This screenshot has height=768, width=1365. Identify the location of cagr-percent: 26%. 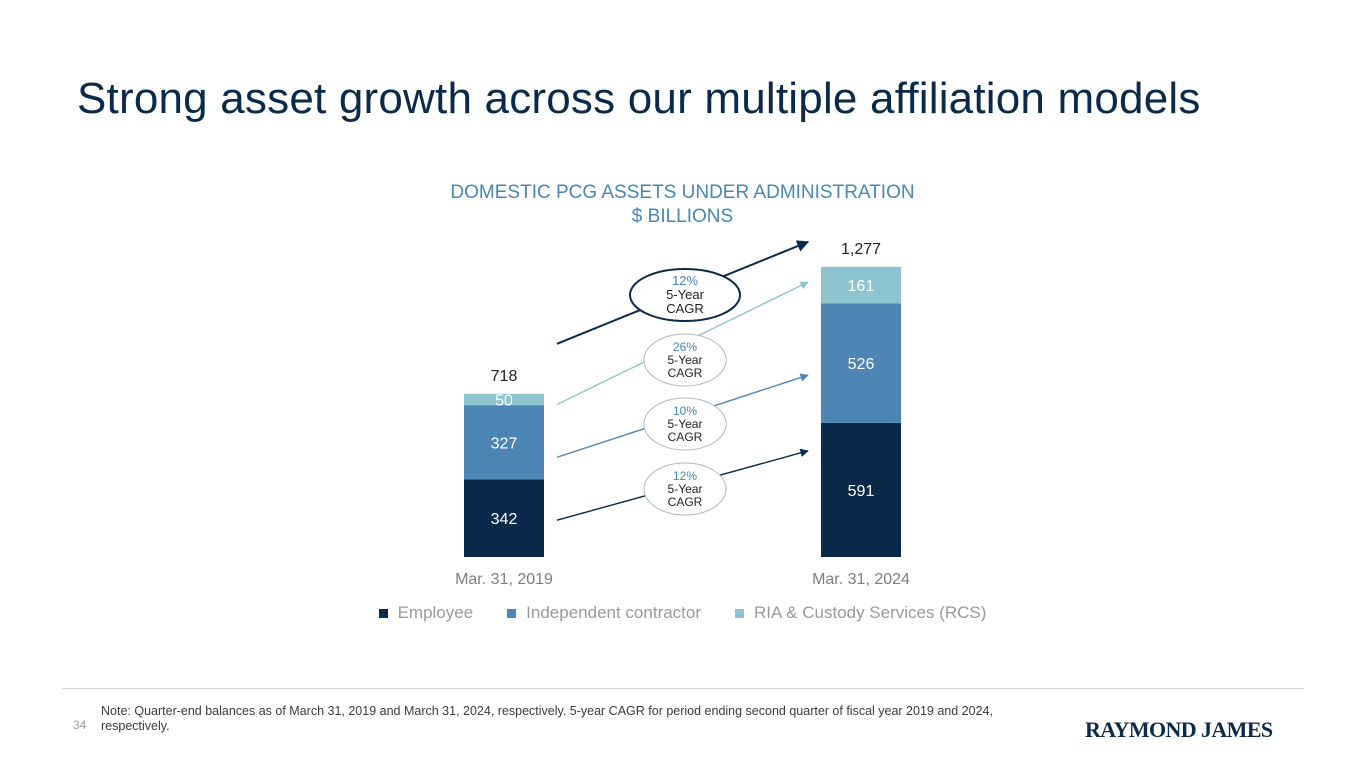
(685, 347).